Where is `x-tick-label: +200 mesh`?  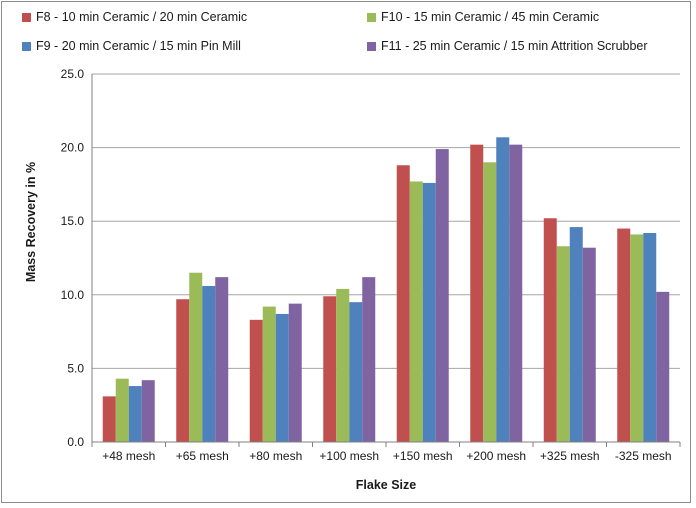
x-tick-label: +200 mesh is located at coordinates (496, 456).